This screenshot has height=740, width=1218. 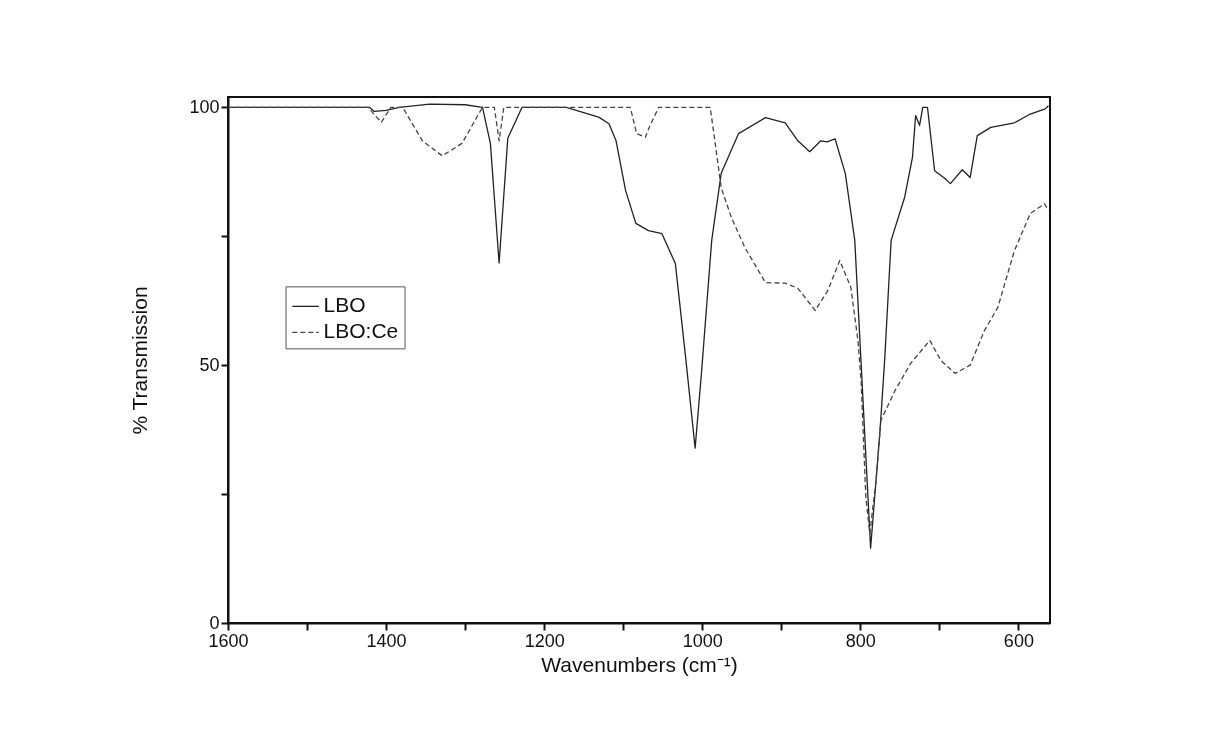 What do you see at coordinates (544, 640) in the screenshot?
I see `x-tick-label: 1200` at bounding box center [544, 640].